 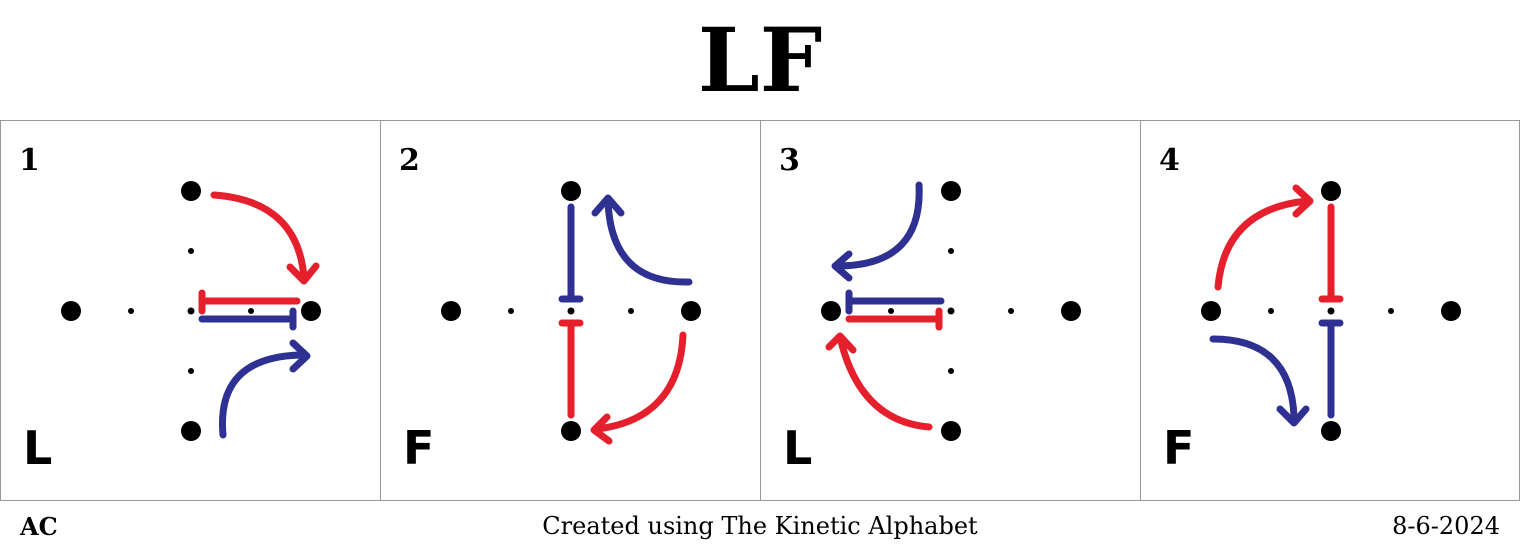 What do you see at coordinates (29, 160) in the screenshot?
I see `panel-number: 1` at bounding box center [29, 160].